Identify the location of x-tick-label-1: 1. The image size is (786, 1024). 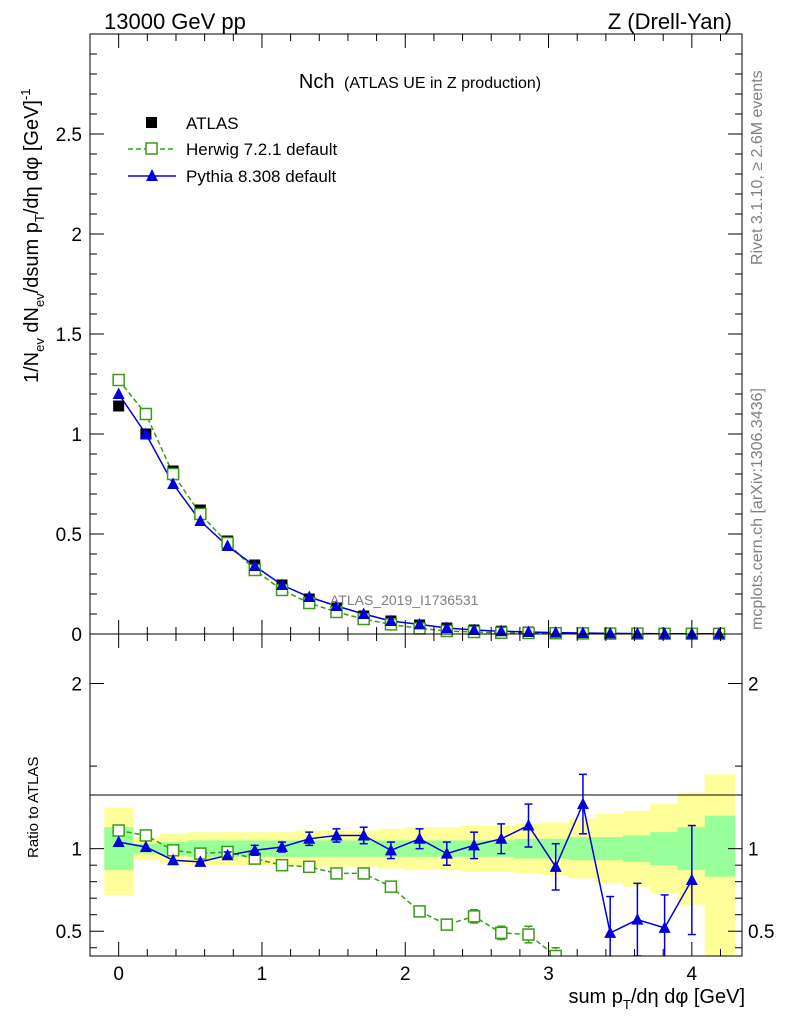
(262, 974).